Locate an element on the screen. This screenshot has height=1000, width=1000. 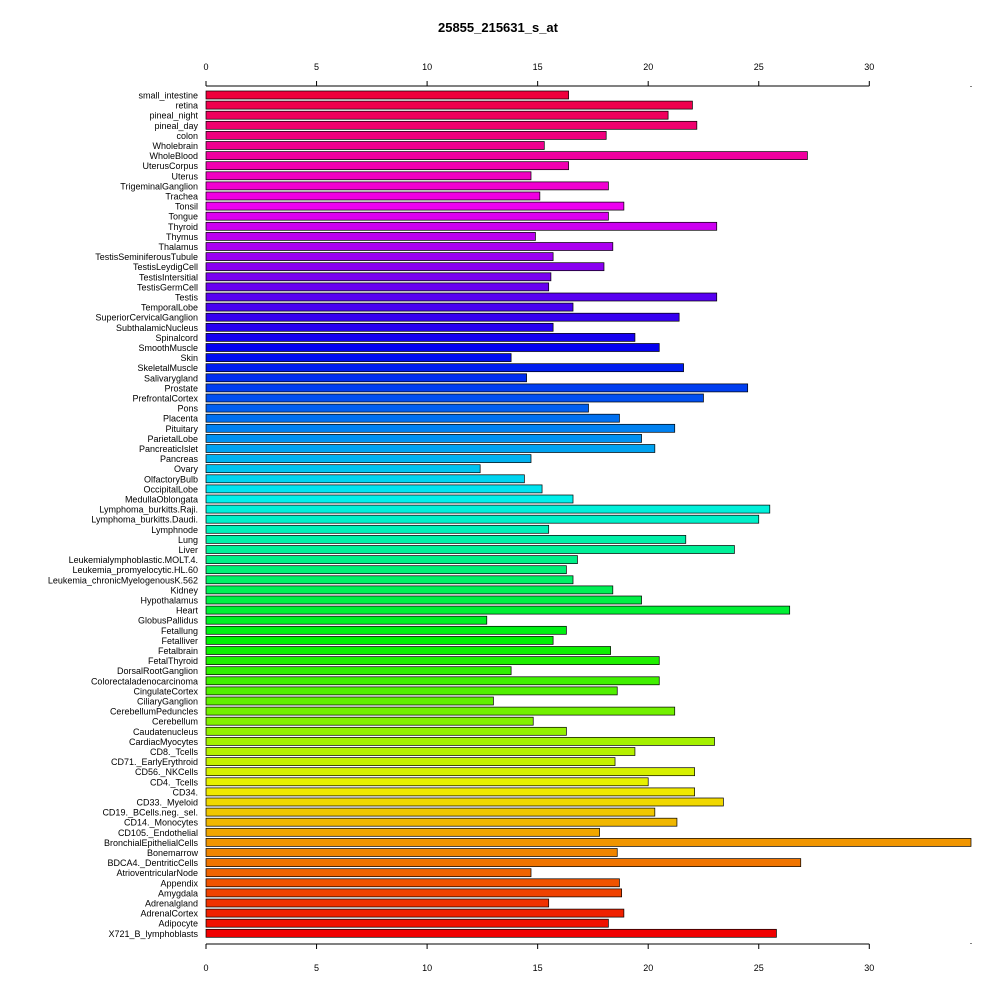
chart-title-text: 25855_215631_s_at is located at coordinates (497, 27).